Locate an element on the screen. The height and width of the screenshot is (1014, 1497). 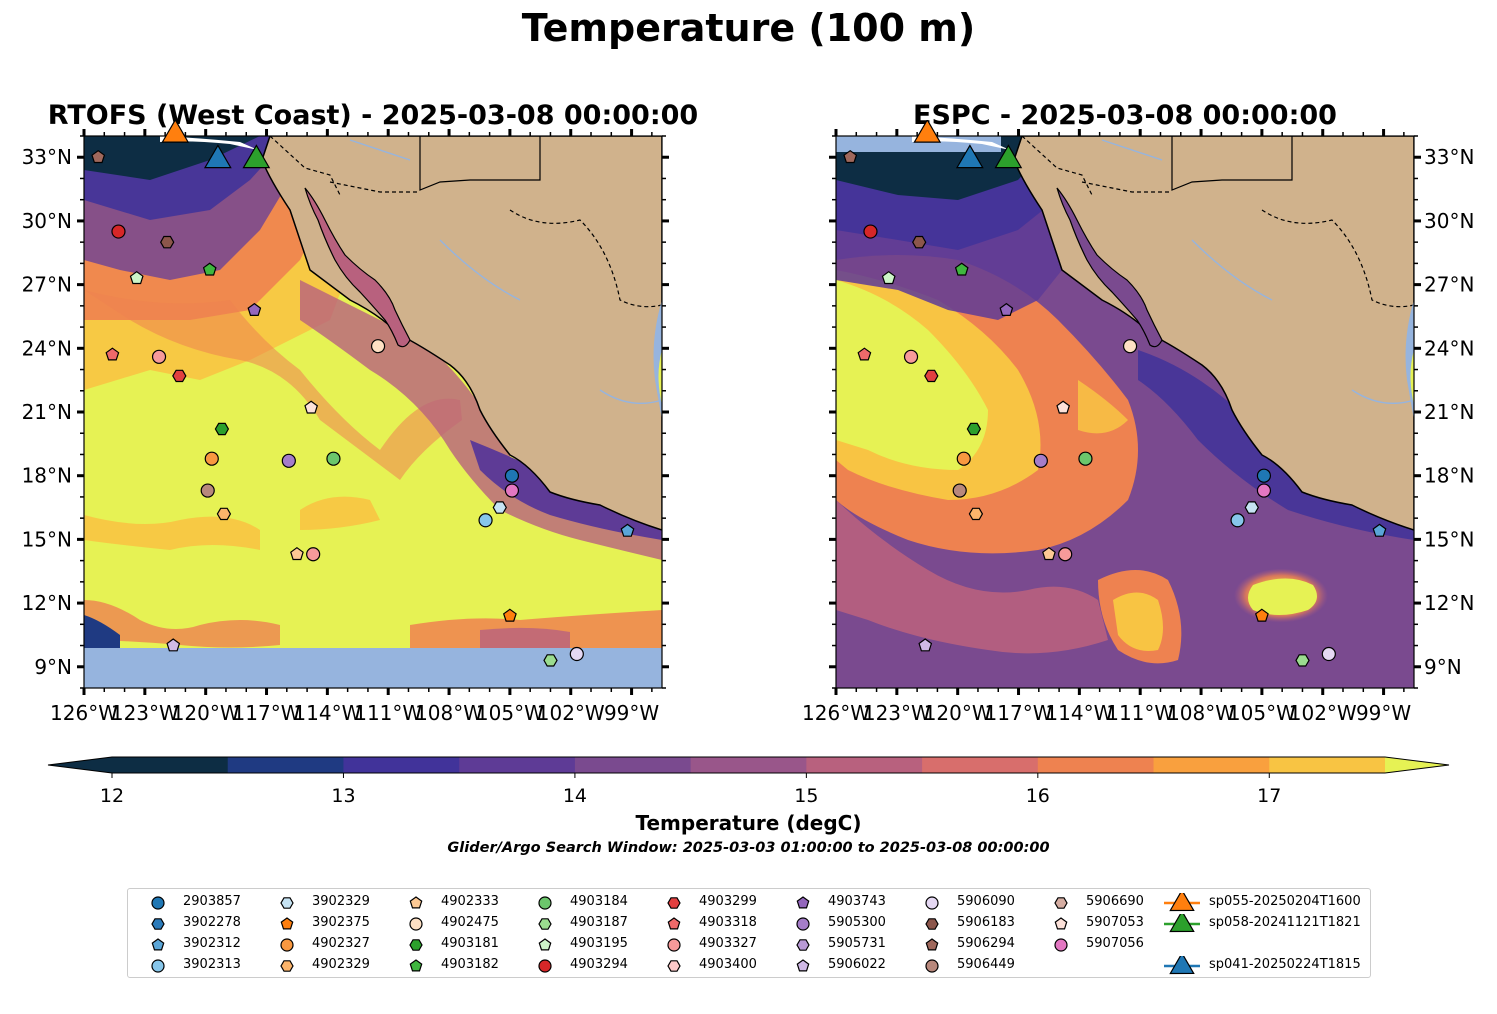
legend-label: 5906449 is located at coordinates (986, 964).